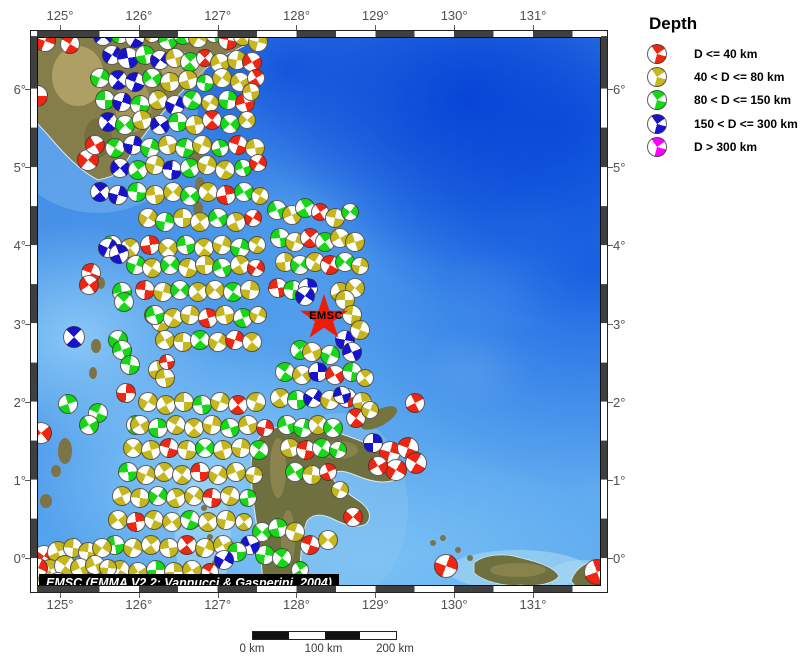 The width and height of the screenshot is (810, 666). What do you see at coordinates (326, 316) in the screenshot?
I see `emsc-star-label: EMSC` at bounding box center [326, 316].